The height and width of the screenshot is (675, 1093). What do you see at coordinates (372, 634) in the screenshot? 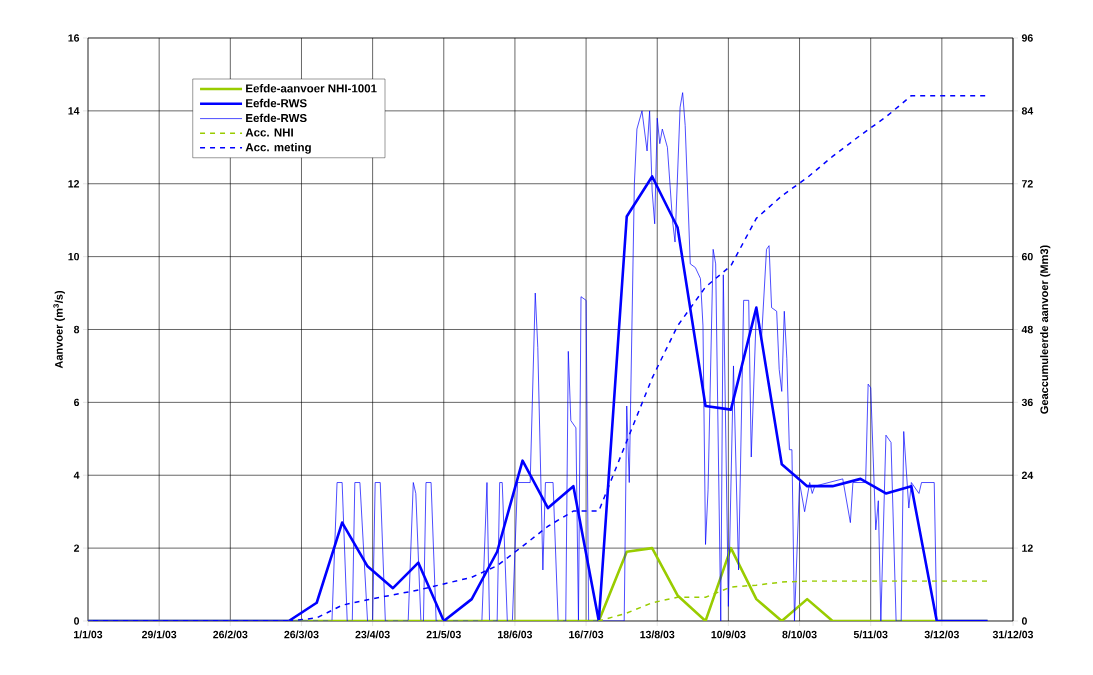
I see `x-tick-label: 23/4/03` at bounding box center [372, 634].